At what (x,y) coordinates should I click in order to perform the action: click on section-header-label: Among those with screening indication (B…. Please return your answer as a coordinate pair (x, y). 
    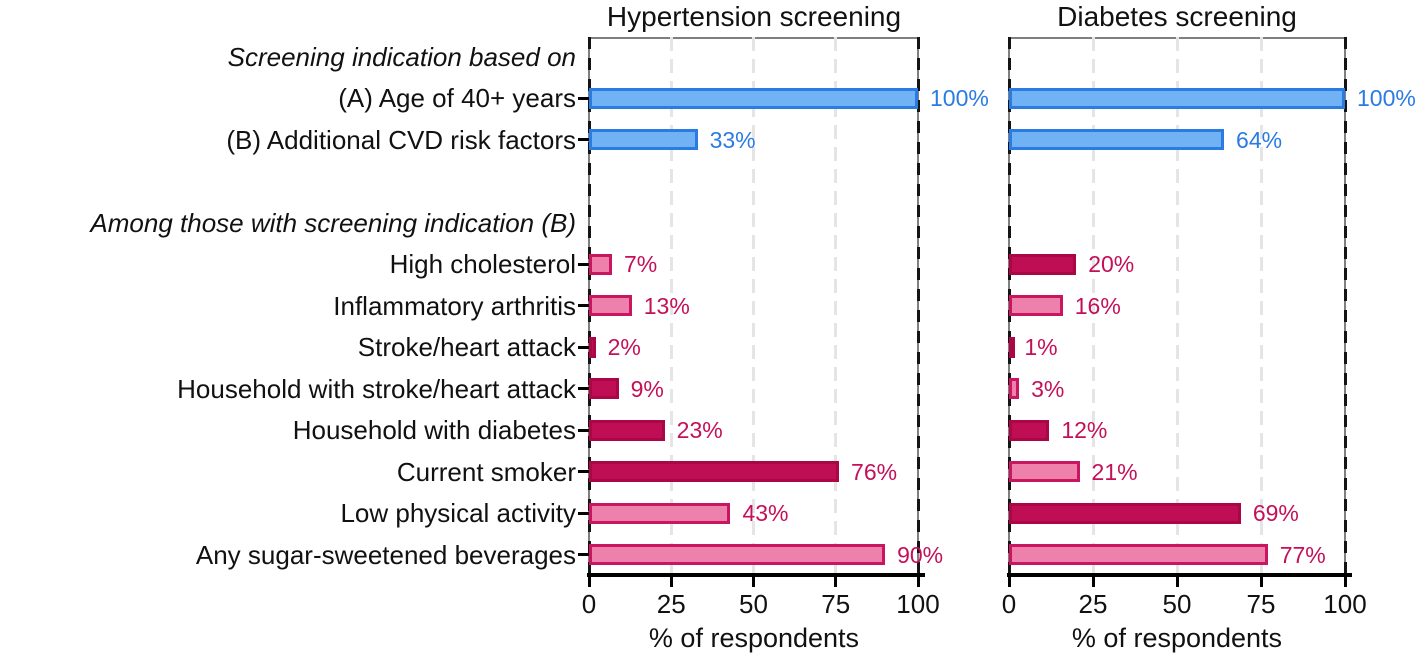
    Looking at the image, I should click on (333, 222).